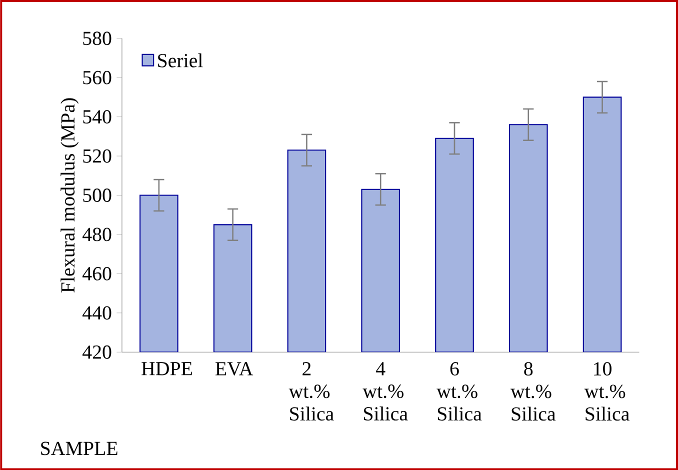 The image size is (678, 470). Describe the element at coordinates (97, 77) in the screenshot. I see `y-tick-label: 560` at that location.